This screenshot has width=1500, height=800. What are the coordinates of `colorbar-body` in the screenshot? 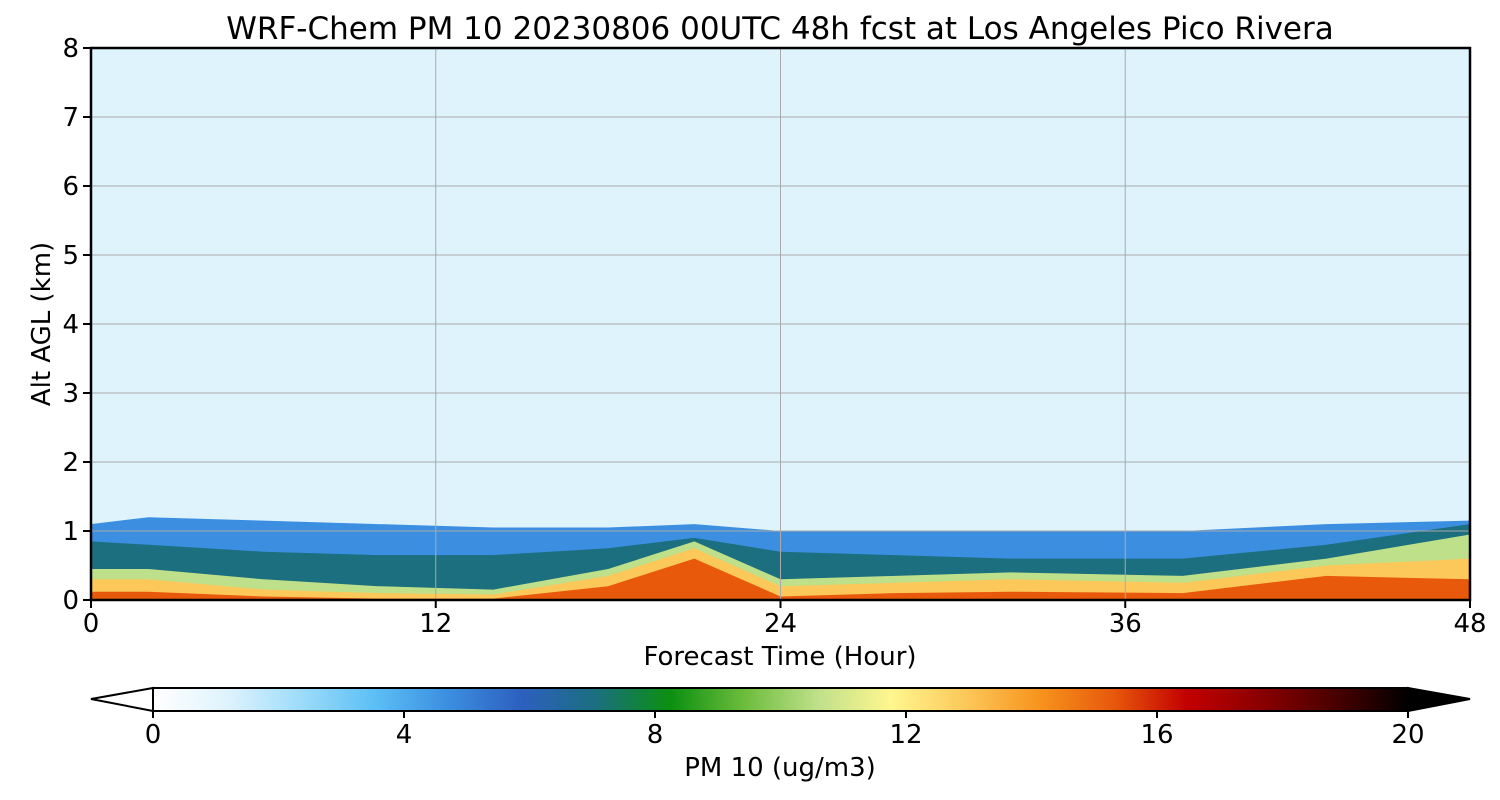 It's located at (780, 699).